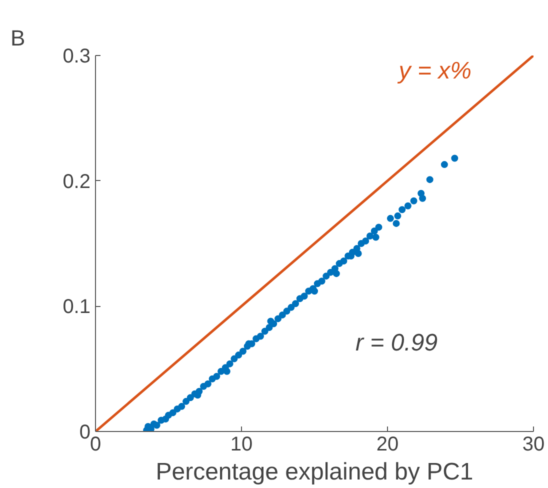  What do you see at coordinates (76, 307) in the screenshot?
I see `y-tick-label: 0.1` at bounding box center [76, 307].